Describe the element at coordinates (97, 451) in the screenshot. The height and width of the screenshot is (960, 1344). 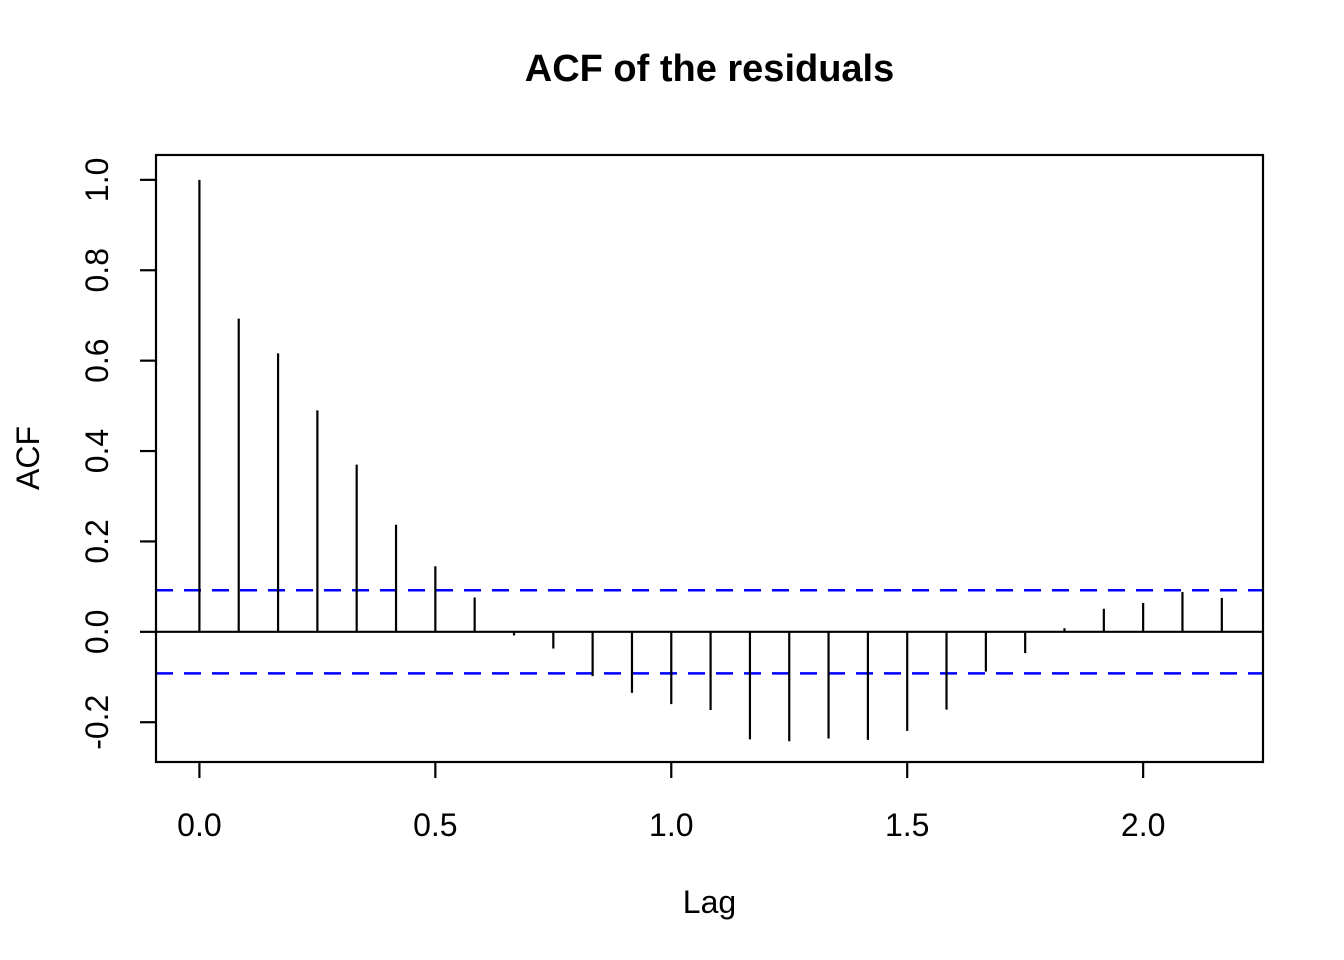
I see `y-tick-label: 0.4` at that location.